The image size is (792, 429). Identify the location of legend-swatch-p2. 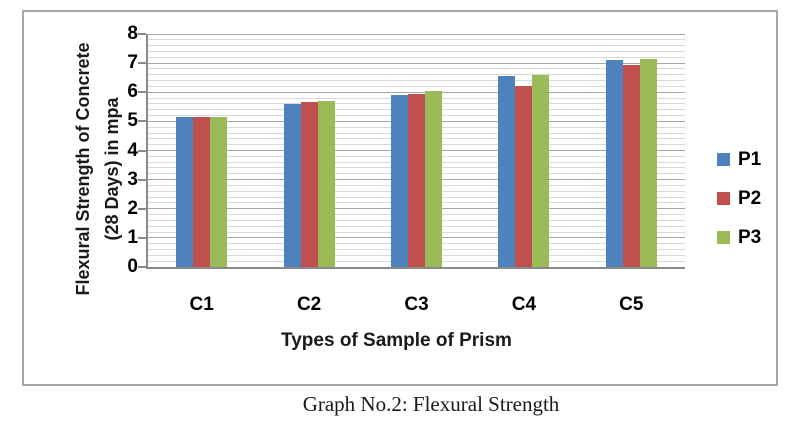
(723, 198).